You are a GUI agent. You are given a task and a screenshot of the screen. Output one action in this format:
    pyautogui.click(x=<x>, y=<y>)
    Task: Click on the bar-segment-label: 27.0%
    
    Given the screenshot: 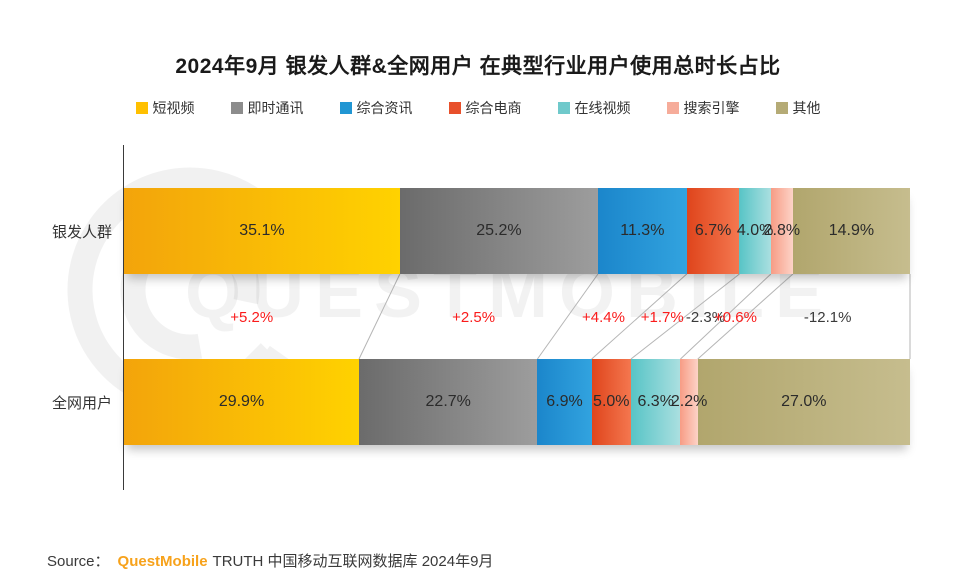 What is the action you would take?
    pyautogui.click(x=804, y=401)
    